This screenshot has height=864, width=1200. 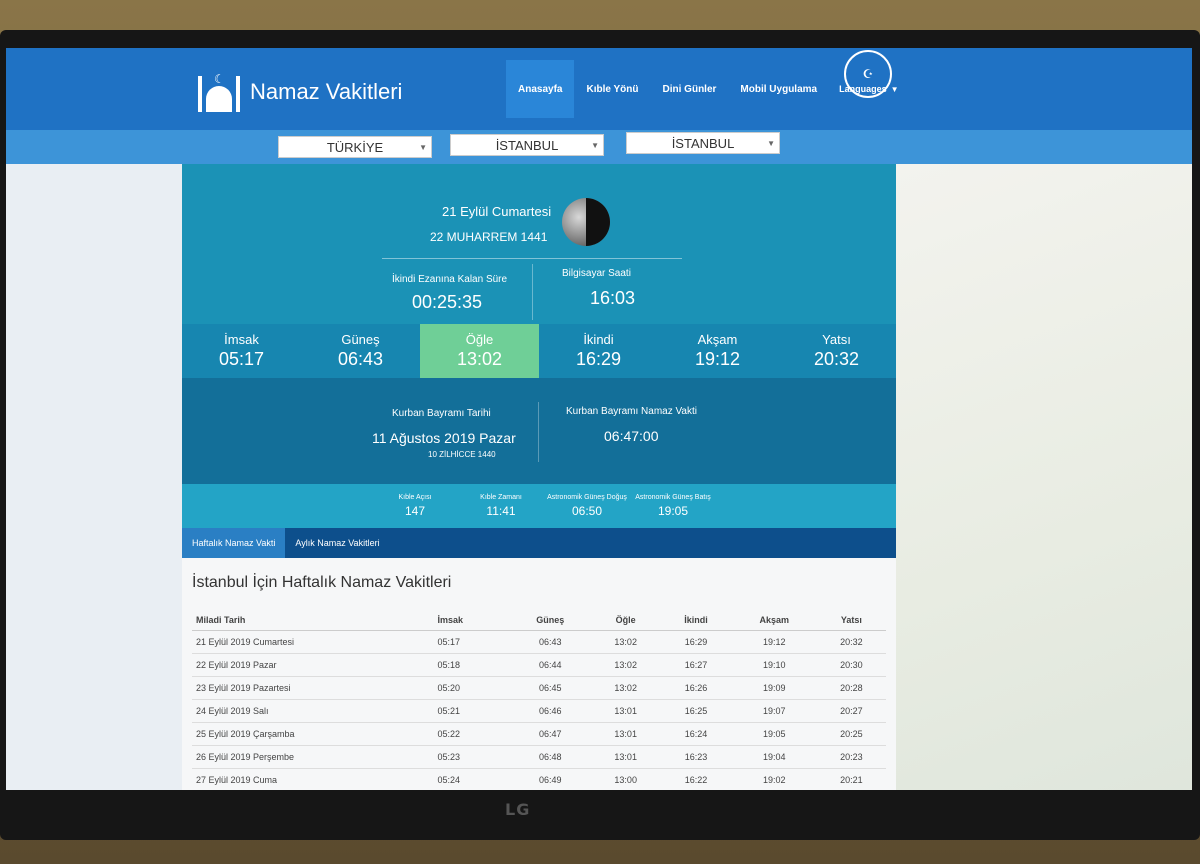 What do you see at coordinates (462, 454) in the screenshot?
I see `bayram-hijri-date: 10 ZİLHİCCE 1440` at bounding box center [462, 454].